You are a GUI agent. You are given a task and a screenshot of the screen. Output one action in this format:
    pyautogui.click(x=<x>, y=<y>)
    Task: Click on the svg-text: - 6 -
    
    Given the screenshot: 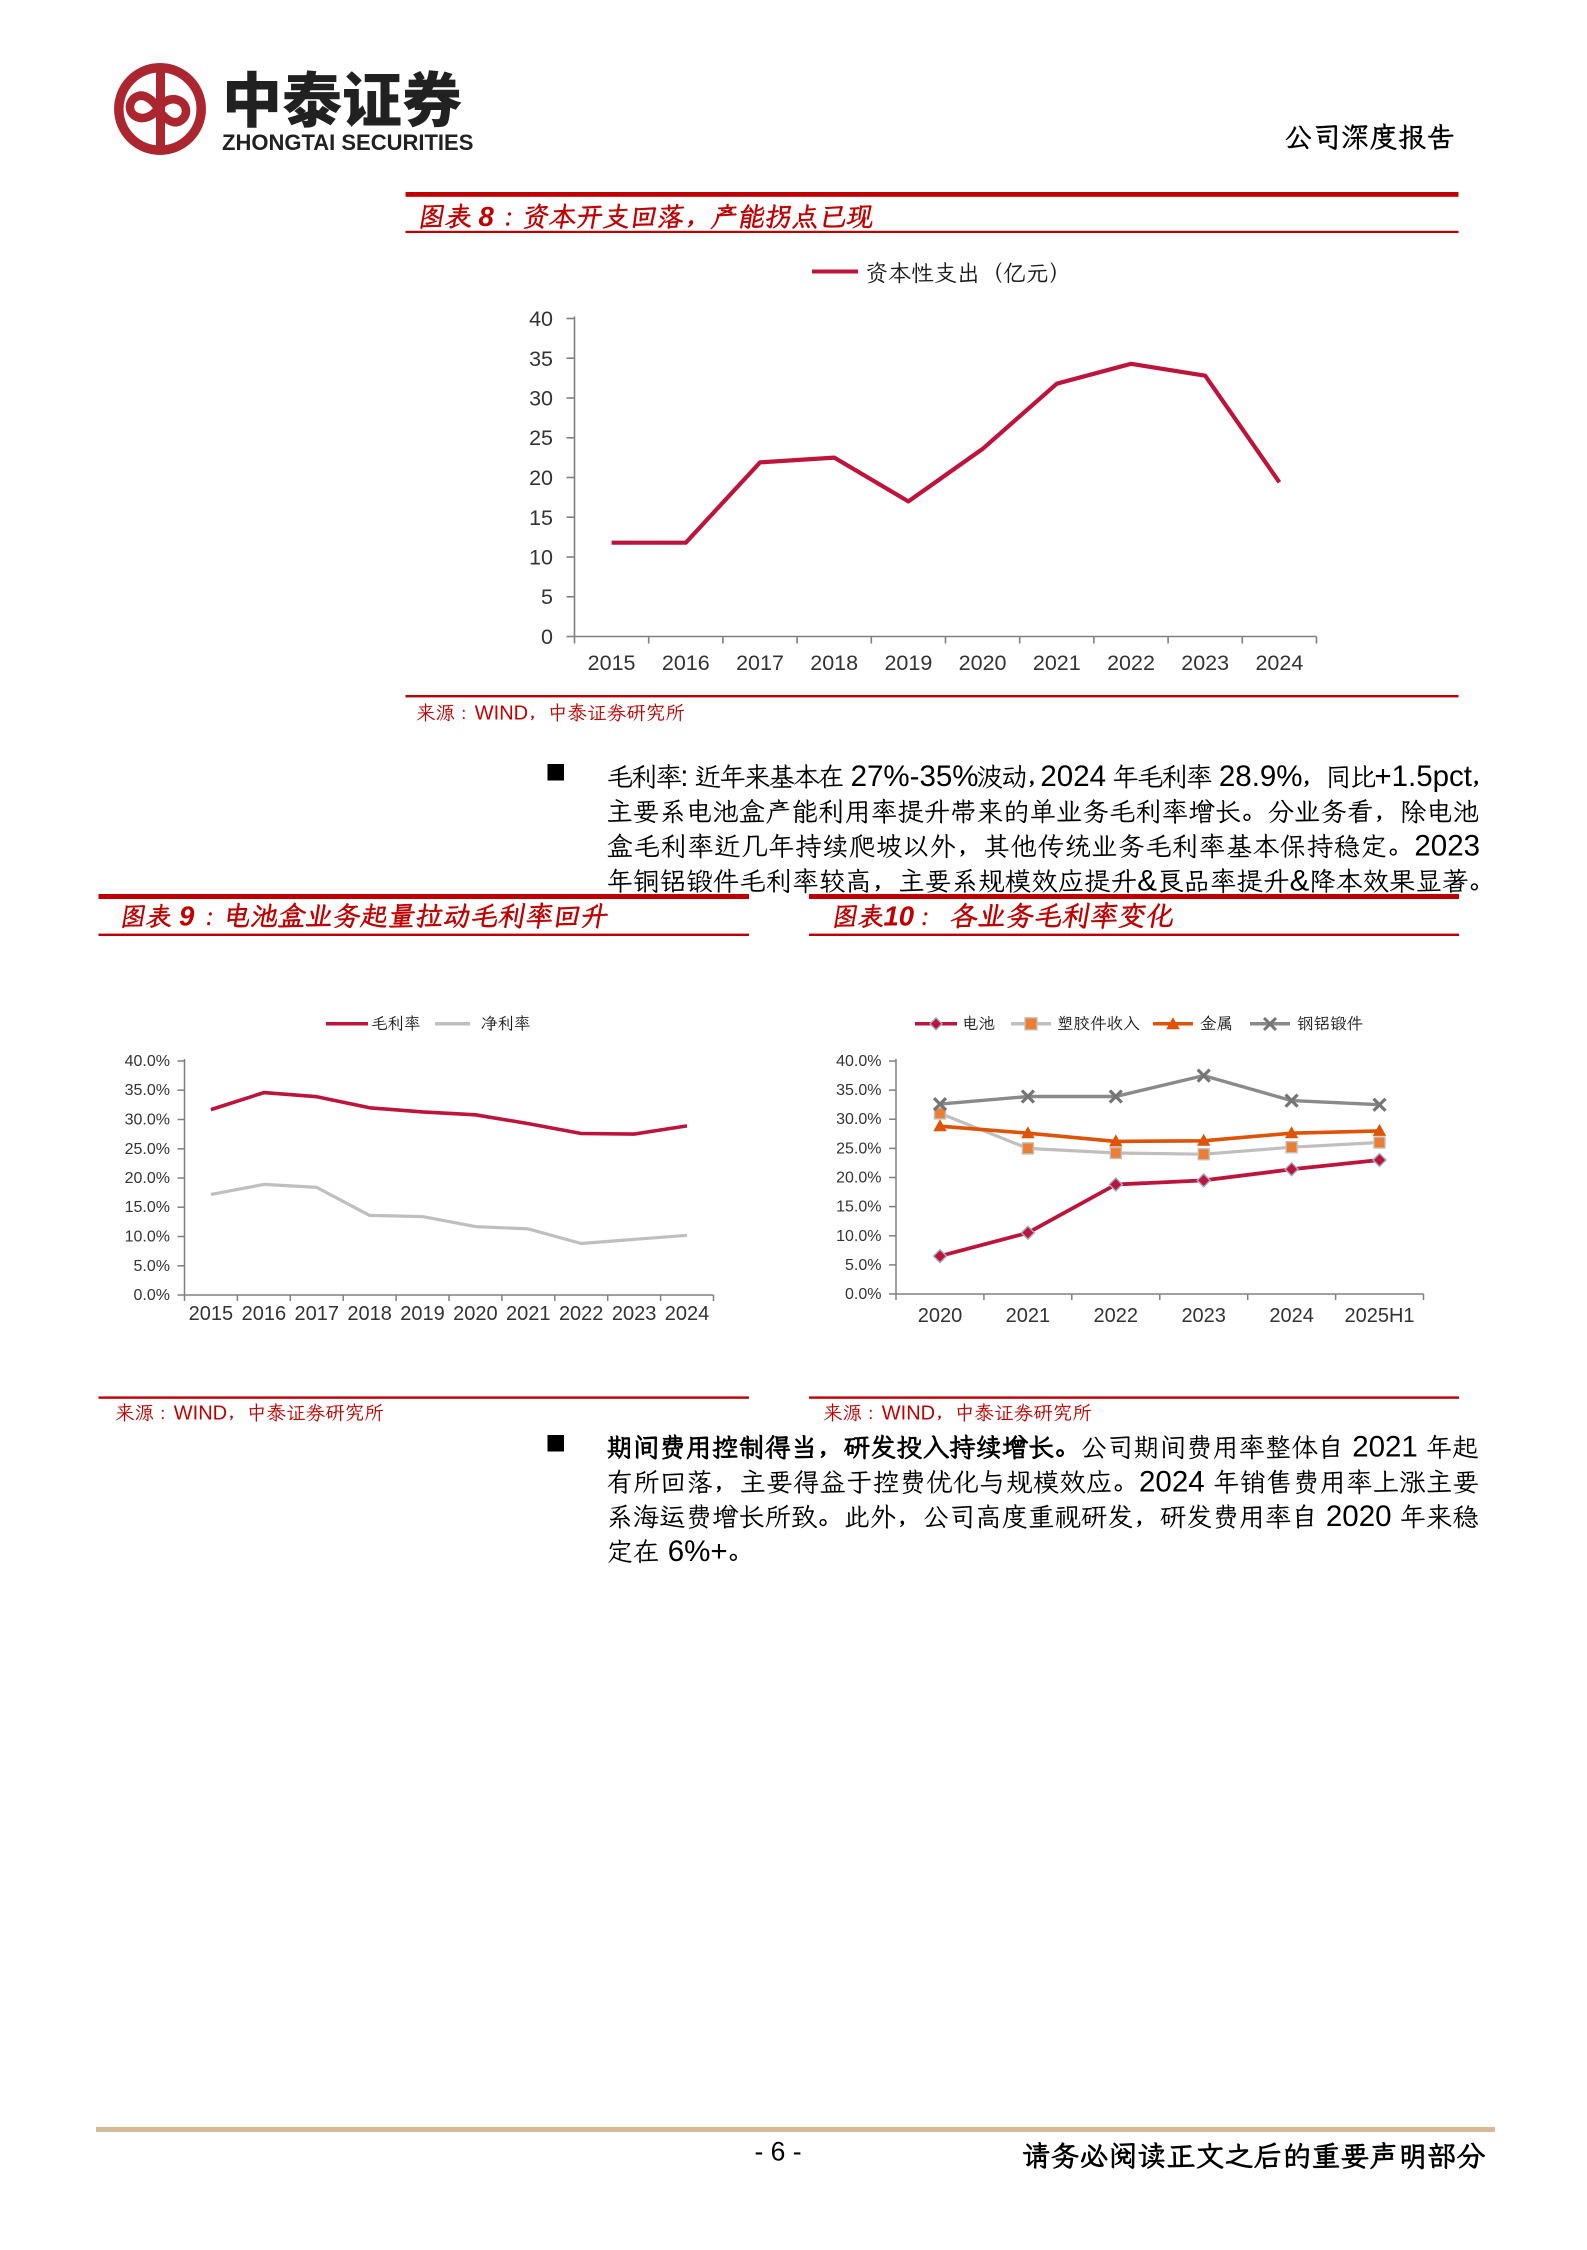 What is the action you would take?
    pyautogui.click(x=777, y=2152)
    